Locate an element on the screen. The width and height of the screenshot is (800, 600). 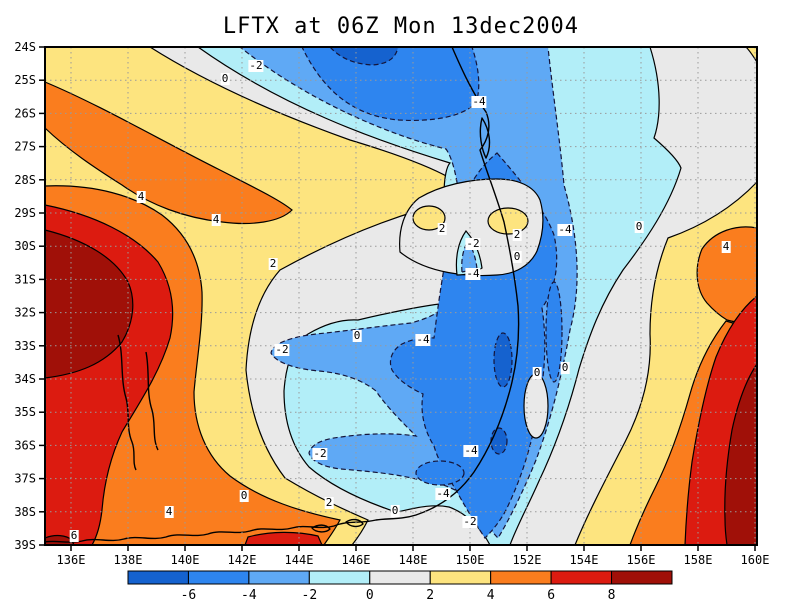
lon-label: 142E is located at coordinates (242, 560).